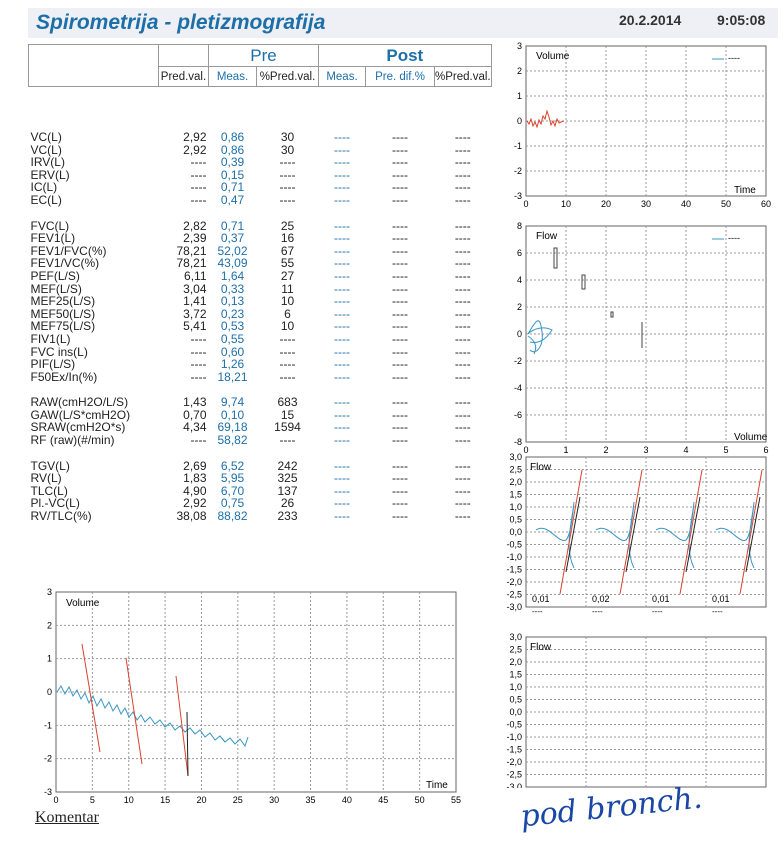  Describe the element at coordinates (519, 253) in the screenshot. I see `y-tick-label: 6` at that location.